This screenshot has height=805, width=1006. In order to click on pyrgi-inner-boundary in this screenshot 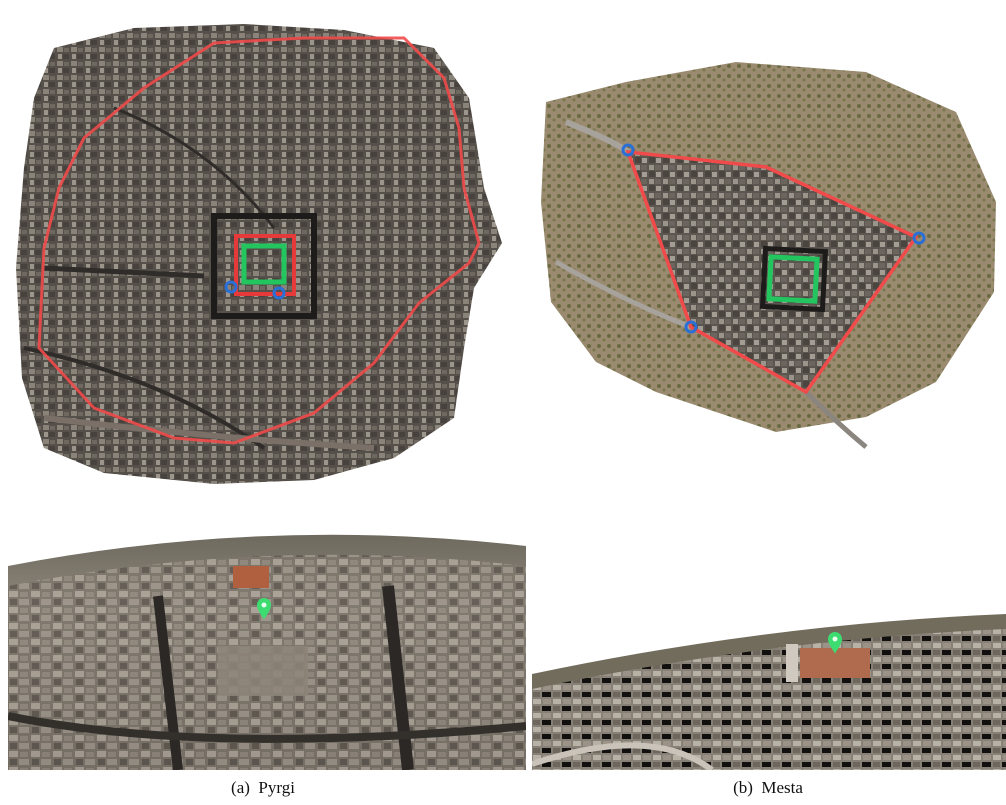, I will do `click(265, 265)`.